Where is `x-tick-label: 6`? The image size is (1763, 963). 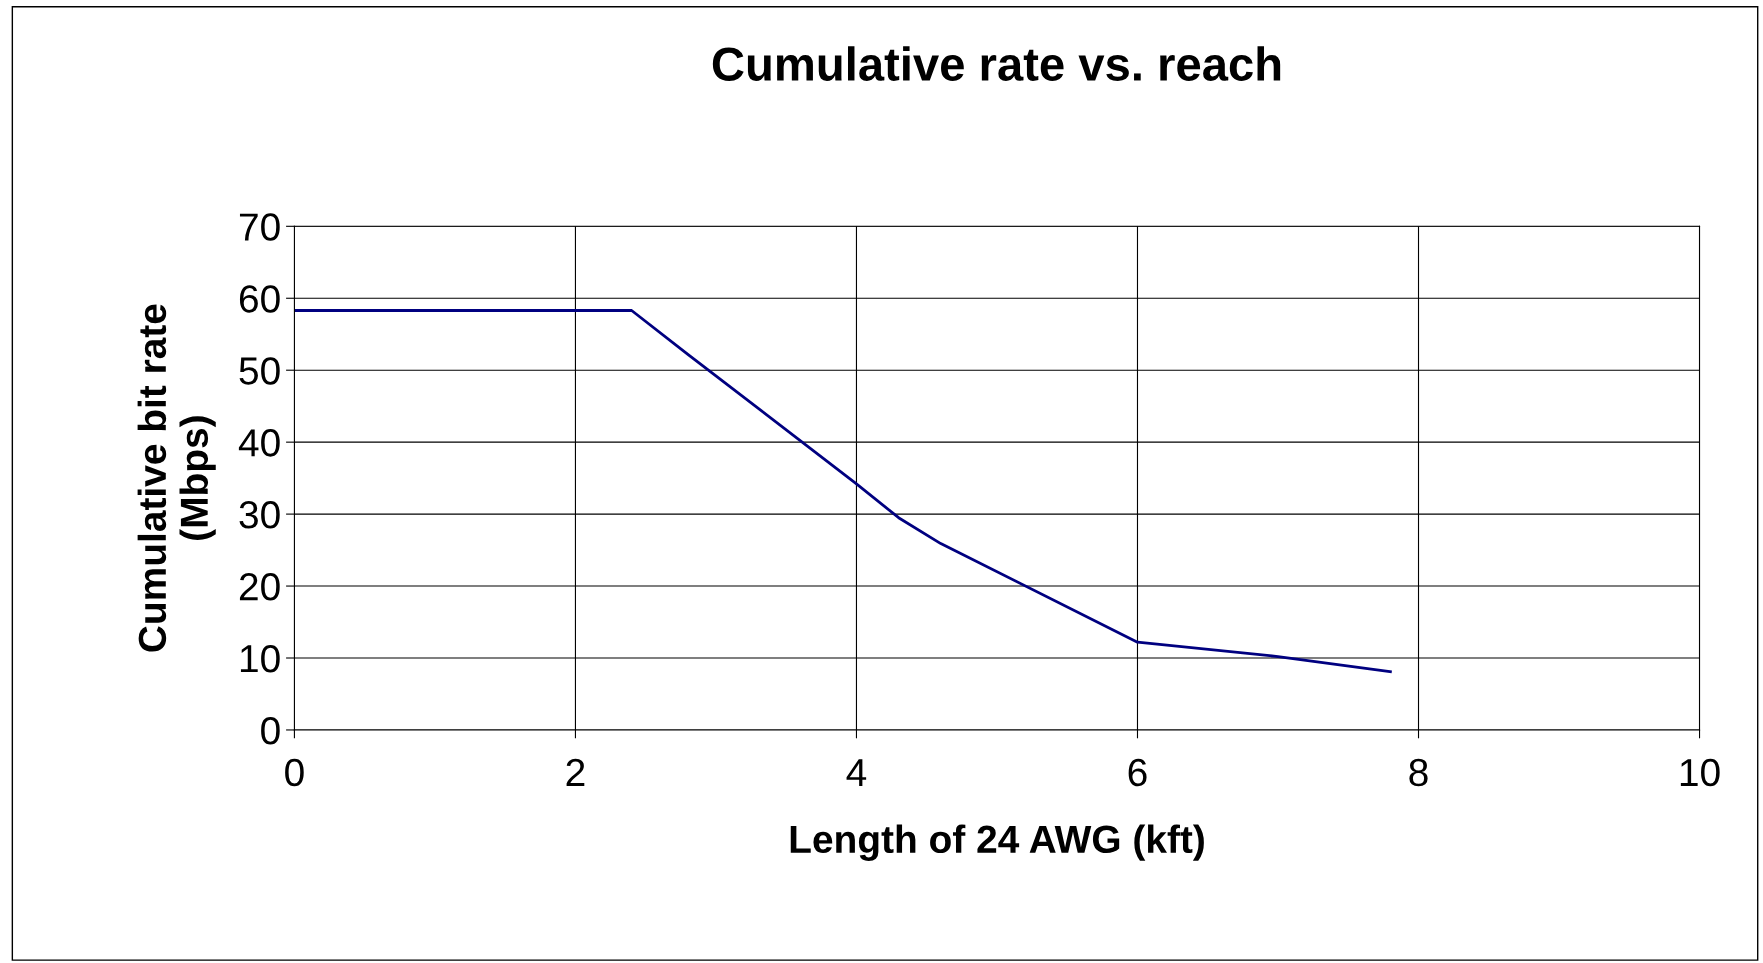 x-tick-label: 6 is located at coordinates (1137, 772).